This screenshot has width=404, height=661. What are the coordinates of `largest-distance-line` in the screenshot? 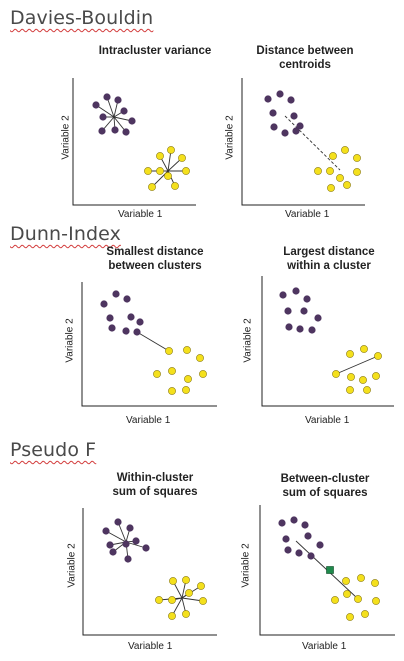 It's located at (357, 365).